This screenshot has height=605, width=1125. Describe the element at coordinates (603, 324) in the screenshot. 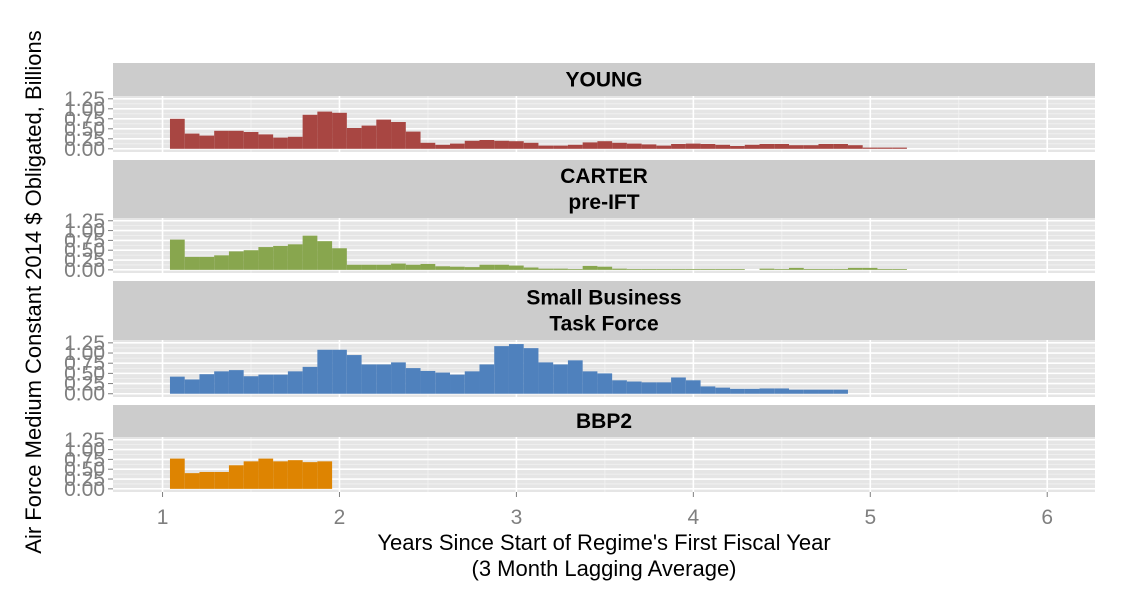

I see `facet-strip-label: Task Force` at that location.